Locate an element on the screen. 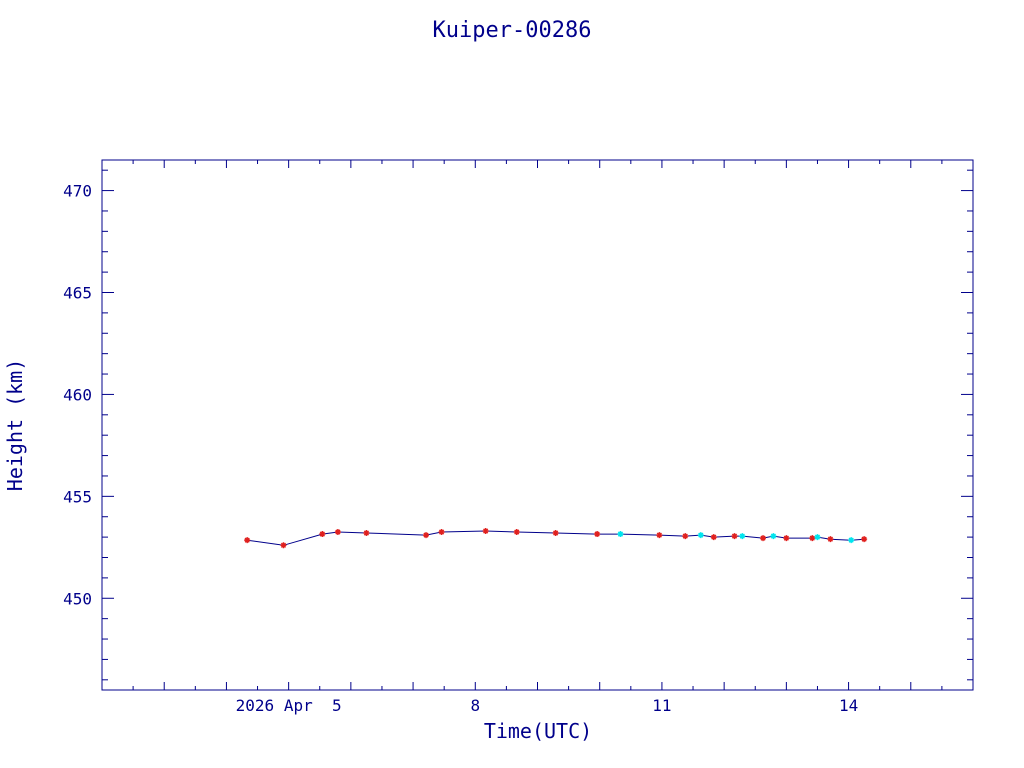 The width and height of the screenshot is (1024, 768). x-tick-labels: 2026 Apr 5 8 11 14 is located at coordinates (547, 705).